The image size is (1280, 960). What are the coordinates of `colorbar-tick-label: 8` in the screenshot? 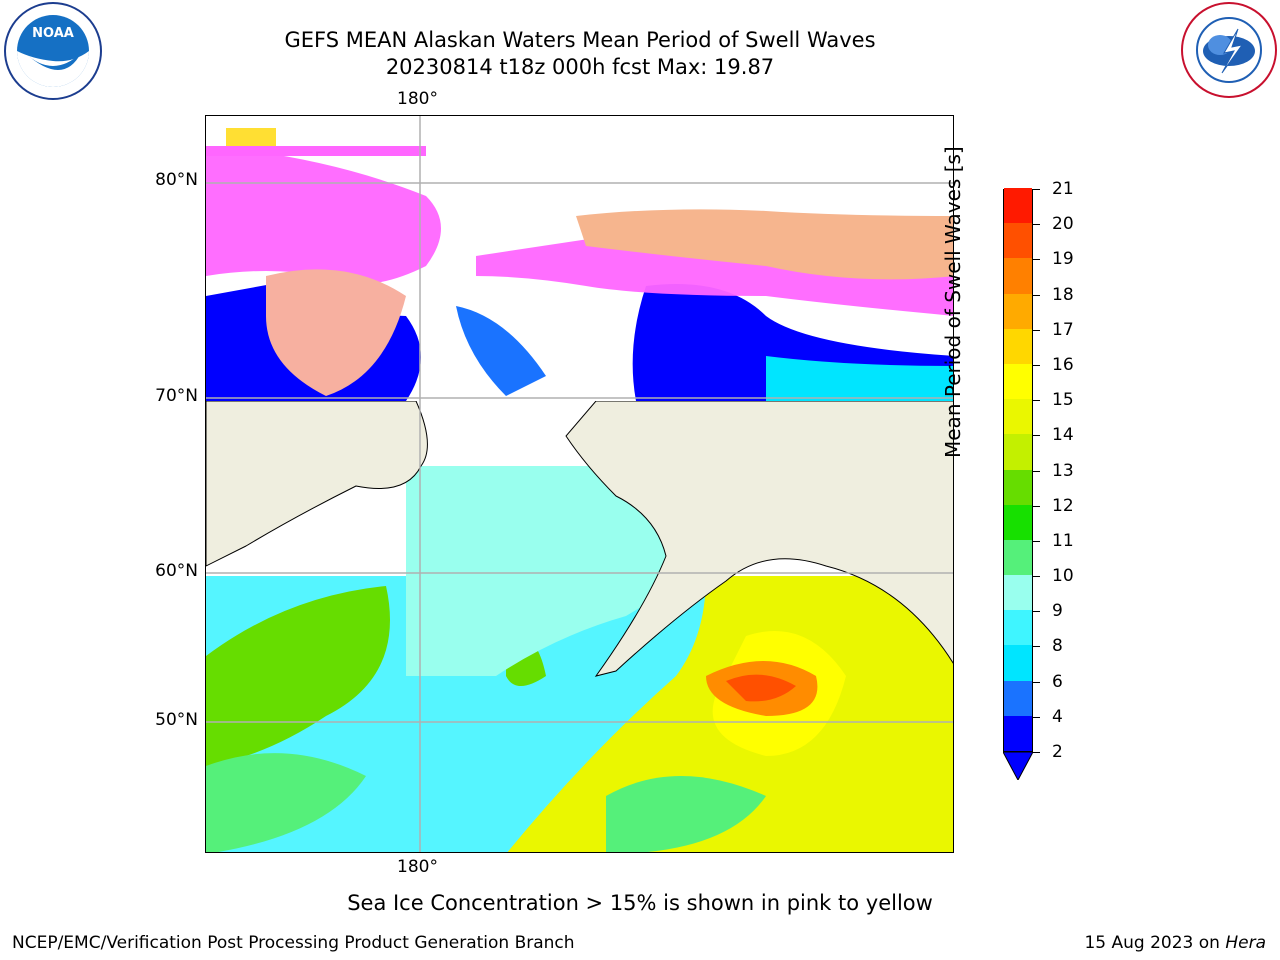 It's located at (1057, 646).